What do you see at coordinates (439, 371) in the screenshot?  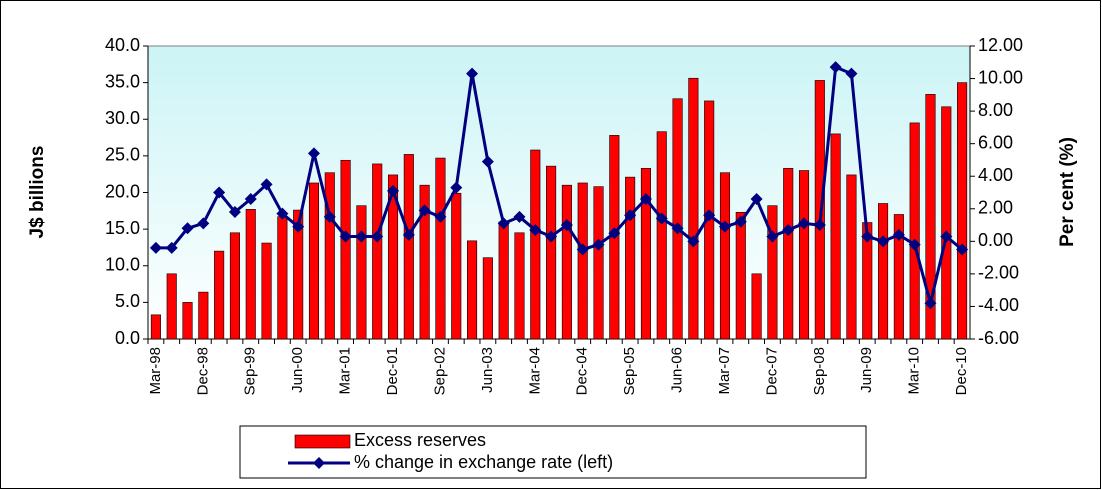 I see `x-tick-label: Sep-02` at bounding box center [439, 371].